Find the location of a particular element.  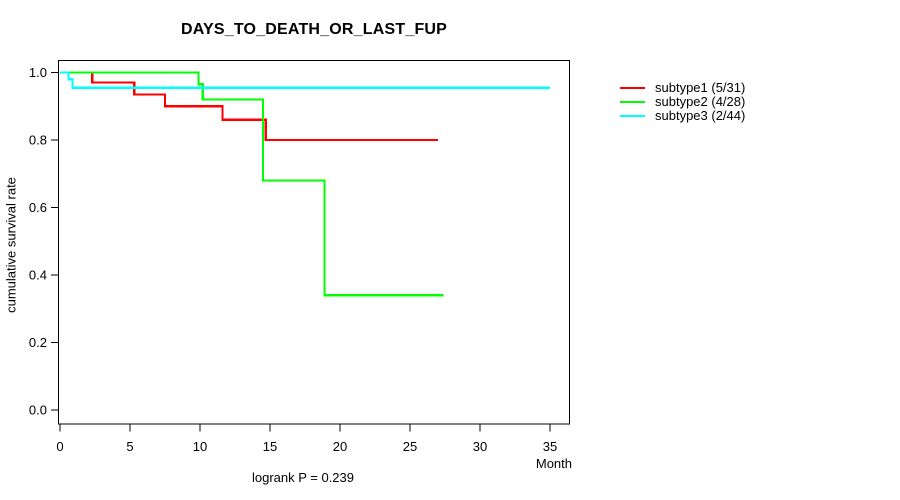

y-tick-label: 1.0 is located at coordinates (38, 72).